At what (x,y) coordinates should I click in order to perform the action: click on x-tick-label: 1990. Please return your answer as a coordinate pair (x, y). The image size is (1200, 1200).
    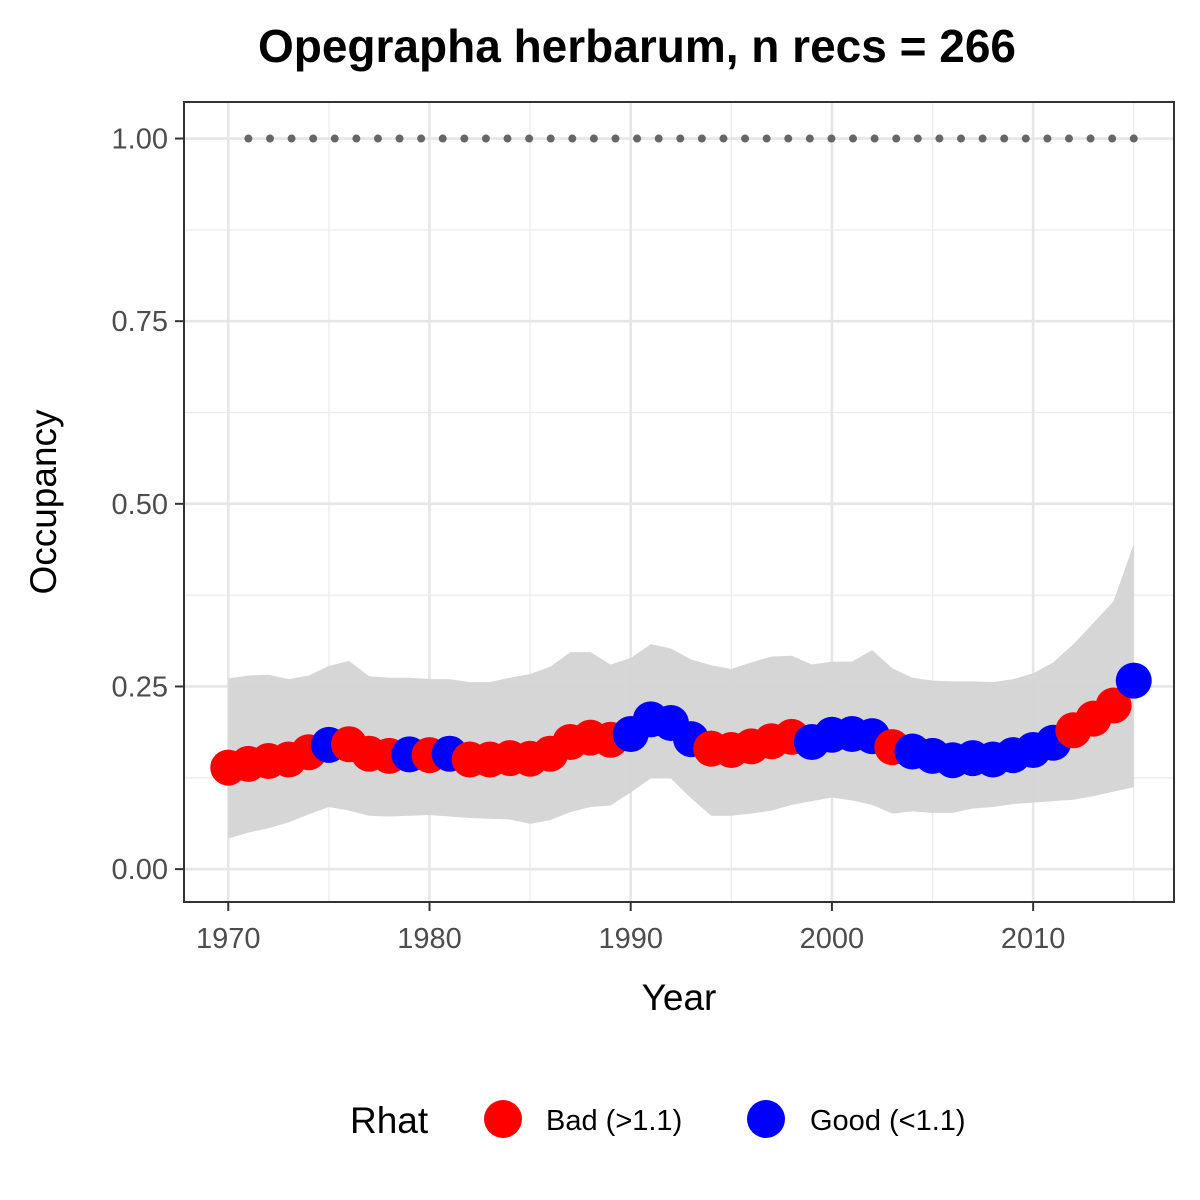
    Looking at the image, I should click on (630, 939).